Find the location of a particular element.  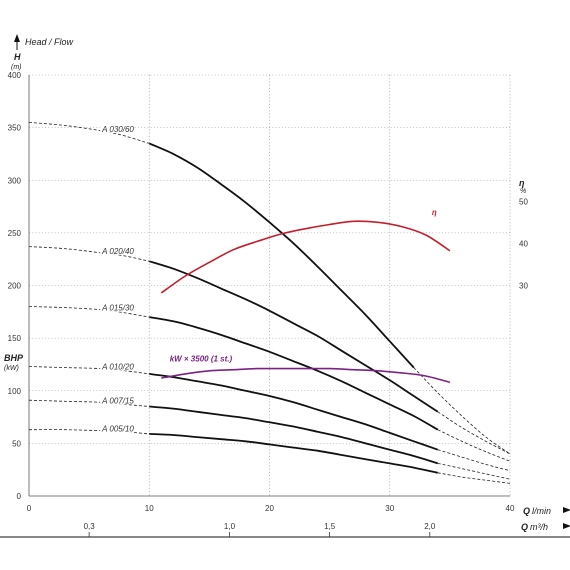

x2-axis-unit: m³/h is located at coordinates (539, 527).